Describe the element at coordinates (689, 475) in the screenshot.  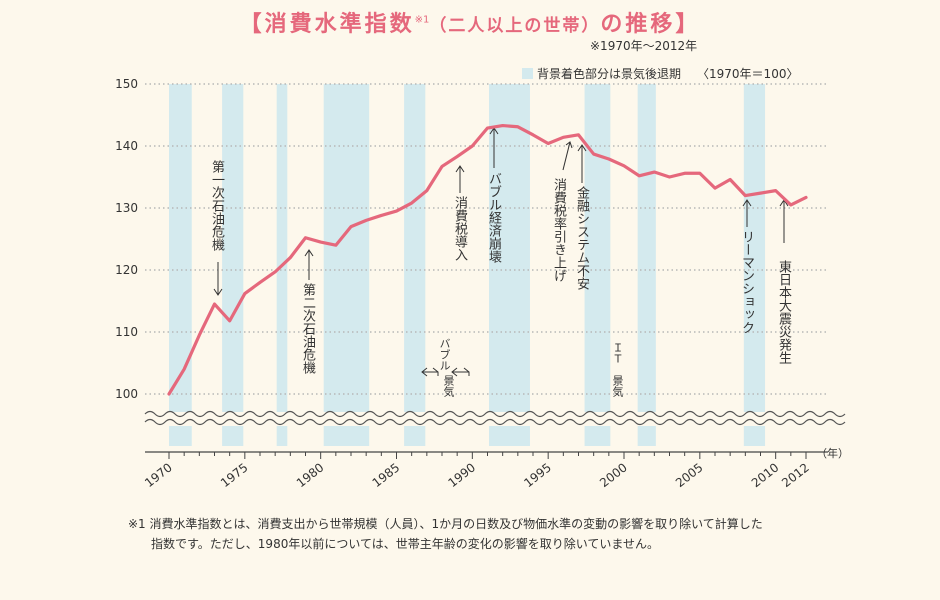
I see `x-tick-label: 2005` at that location.